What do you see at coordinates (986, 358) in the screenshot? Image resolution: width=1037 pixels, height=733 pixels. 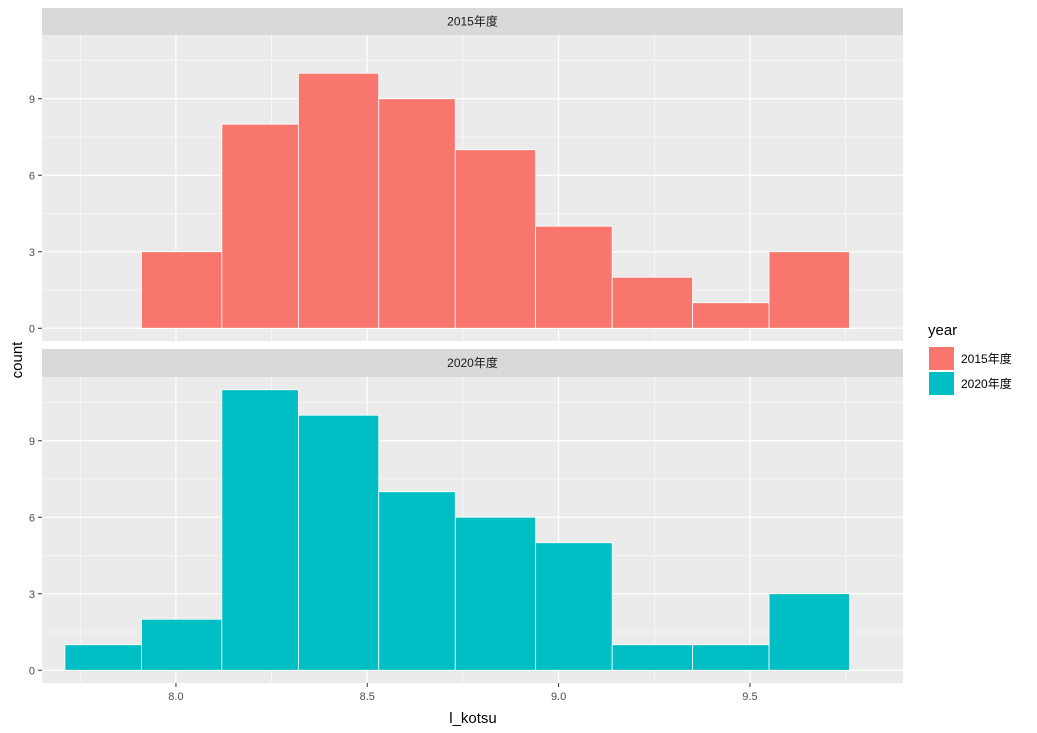 I see `legend-key-label: 2015年度` at bounding box center [986, 358].